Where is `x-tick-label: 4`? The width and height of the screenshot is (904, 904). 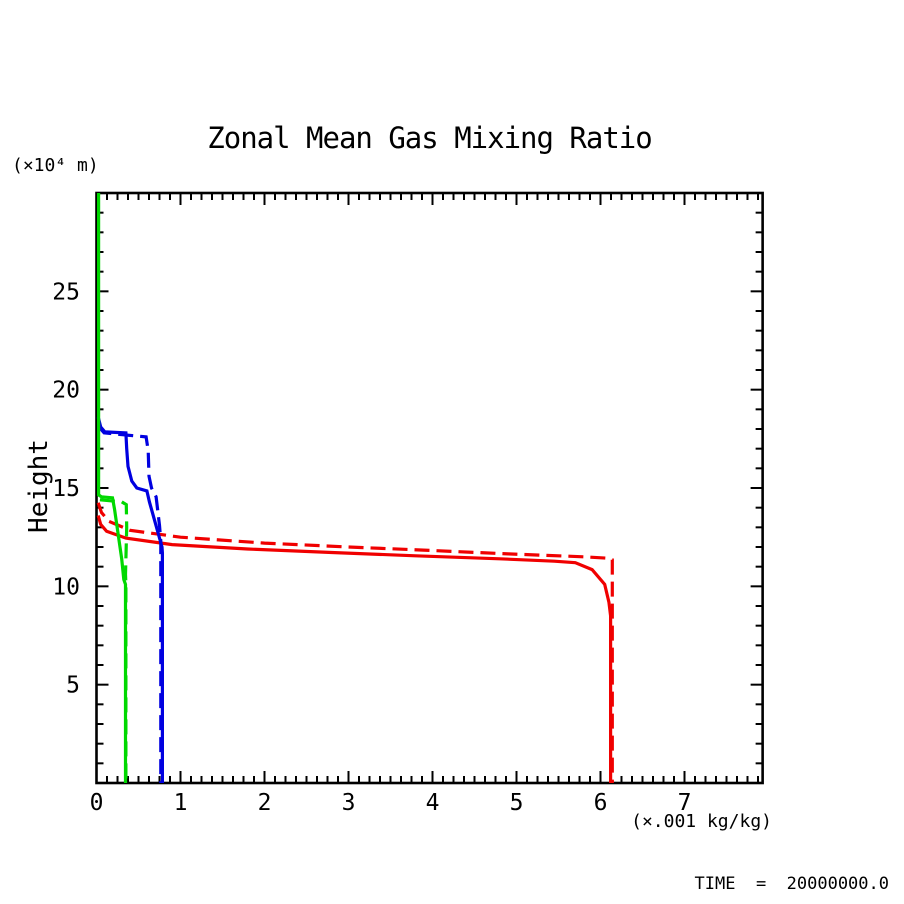 x-tick-label: 4 is located at coordinates (433, 803).